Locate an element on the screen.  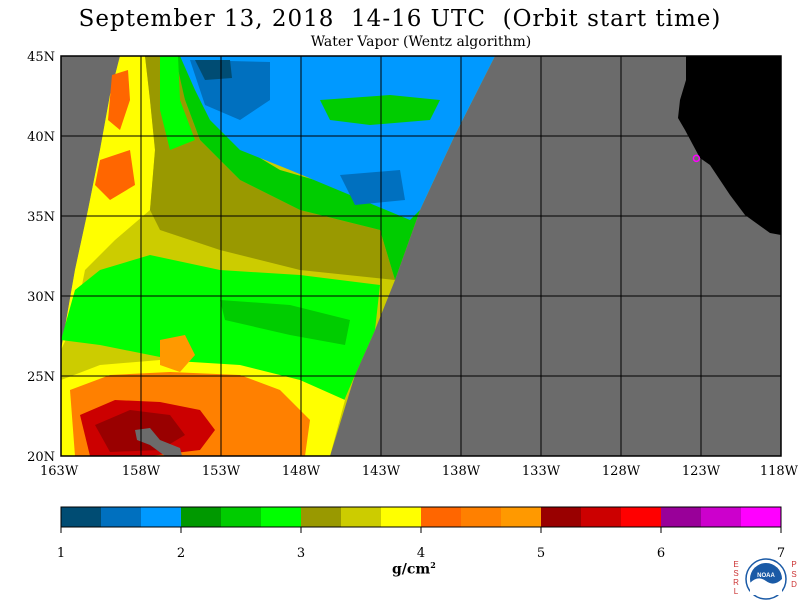
map-subtitle: Water Vapor (Wentz algorithm) is located at coordinates (421, 42).